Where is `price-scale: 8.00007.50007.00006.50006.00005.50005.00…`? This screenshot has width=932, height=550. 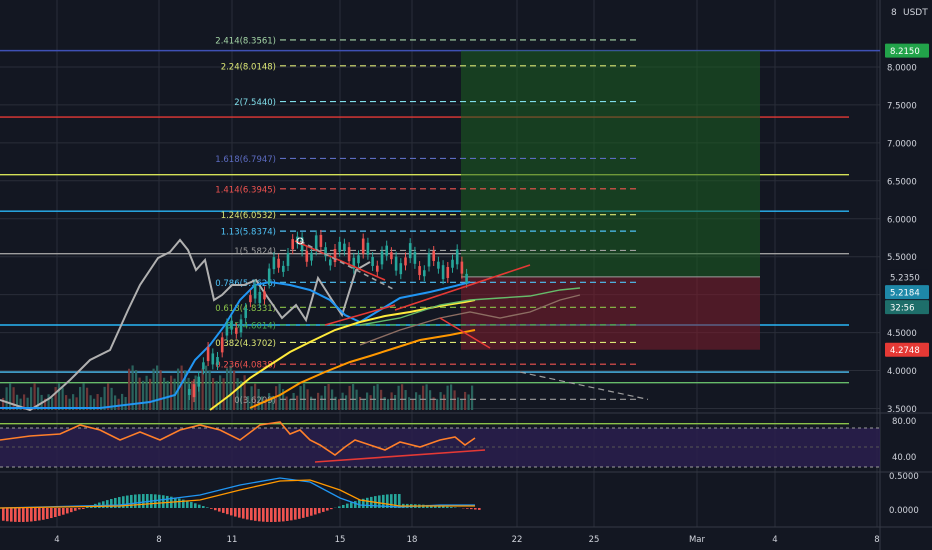 price-scale: 8.00007.50007.00006.50006.00005.50005.00… is located at coordinates (907, 279).